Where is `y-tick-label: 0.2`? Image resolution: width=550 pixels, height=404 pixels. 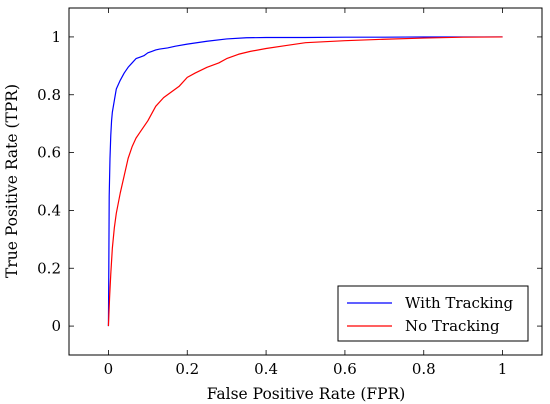
y-tick-label: 0.2 is located at coordinates (49, 268).